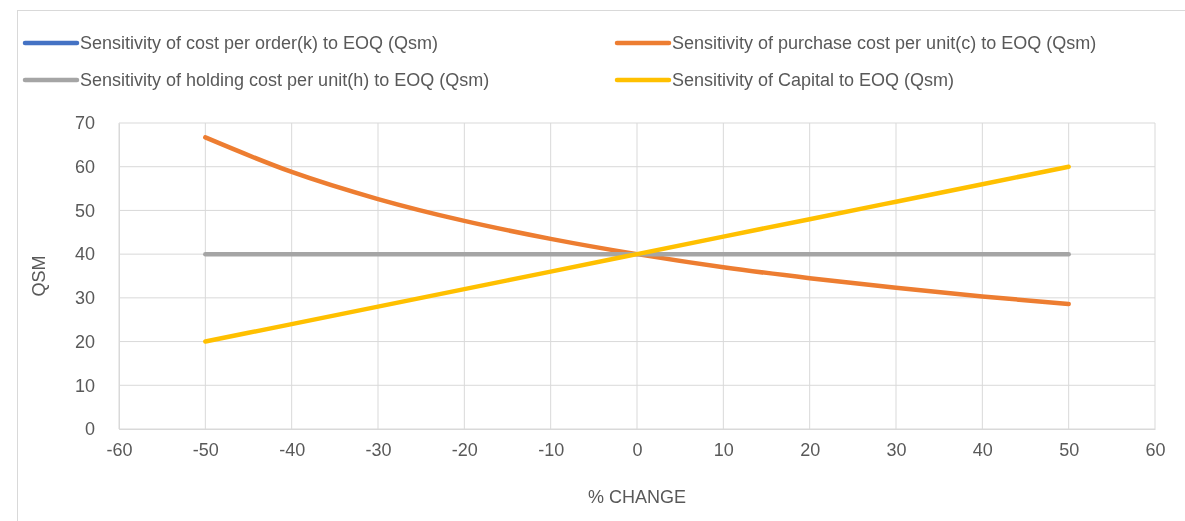  What do you see at coordinates (84, 341) in the screenshot?
I see `y-tick-label: 20` at bounding box center [84, 341].